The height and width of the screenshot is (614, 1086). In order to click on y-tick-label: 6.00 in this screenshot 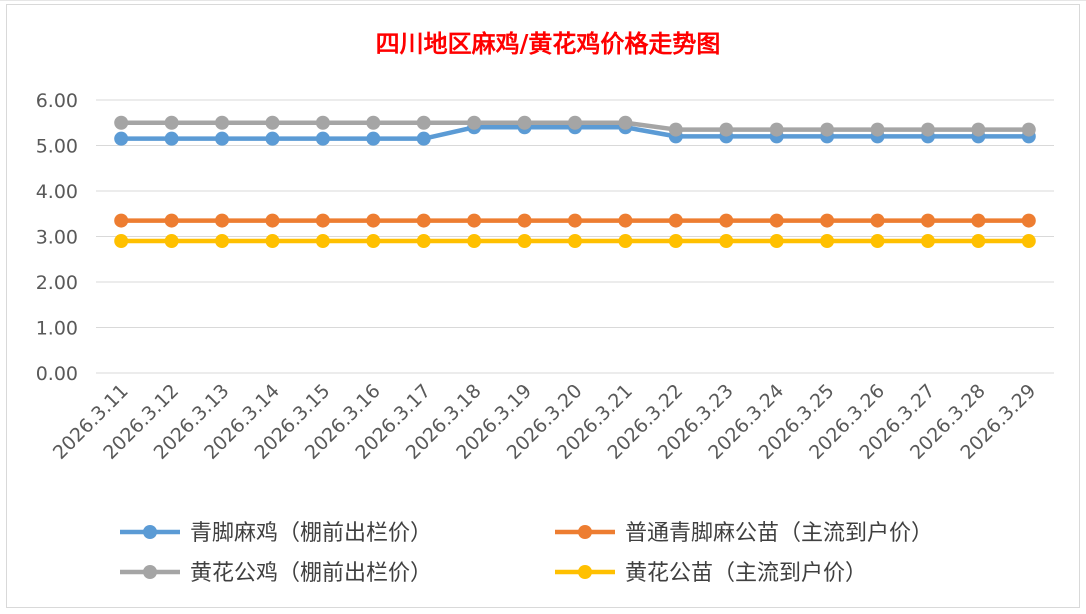, I will do `click(57, 101)`.